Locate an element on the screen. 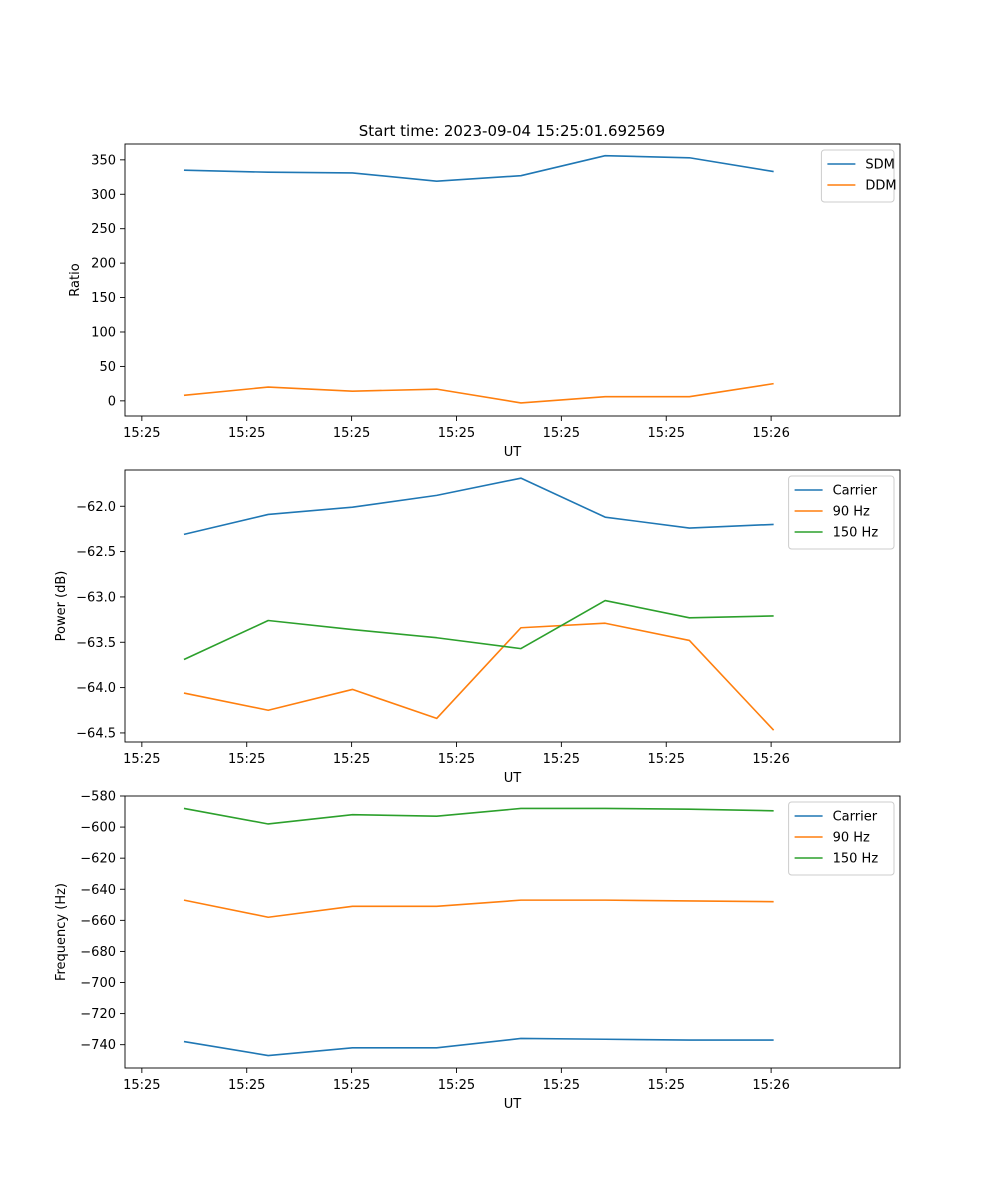 Image resolution: width=1000 pixels, height=1200 pixels. y-tick-label: 100 is located at coordinates (103, 332).